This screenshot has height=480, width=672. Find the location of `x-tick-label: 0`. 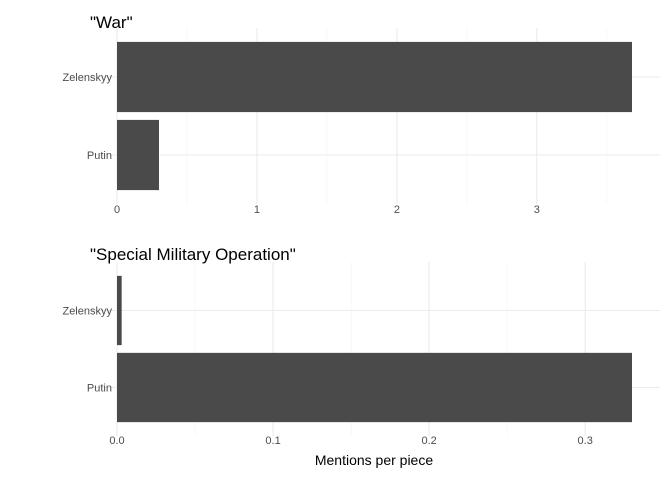

x-tick-label: 0 is located at coordinates (117, 210).